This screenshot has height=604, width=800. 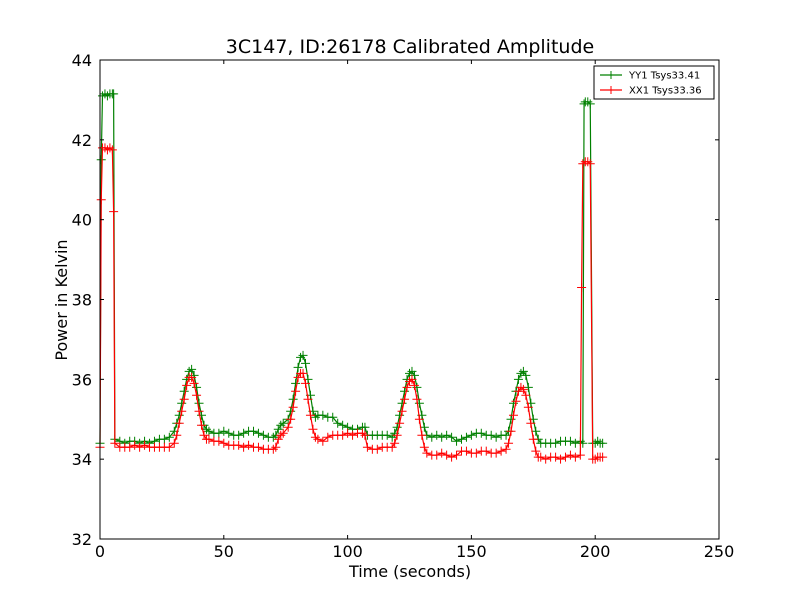 What do you see at coordinates (82, 539) in the screenshot?
I see `y-tick-label: 32` at bounding box center [82, 539].